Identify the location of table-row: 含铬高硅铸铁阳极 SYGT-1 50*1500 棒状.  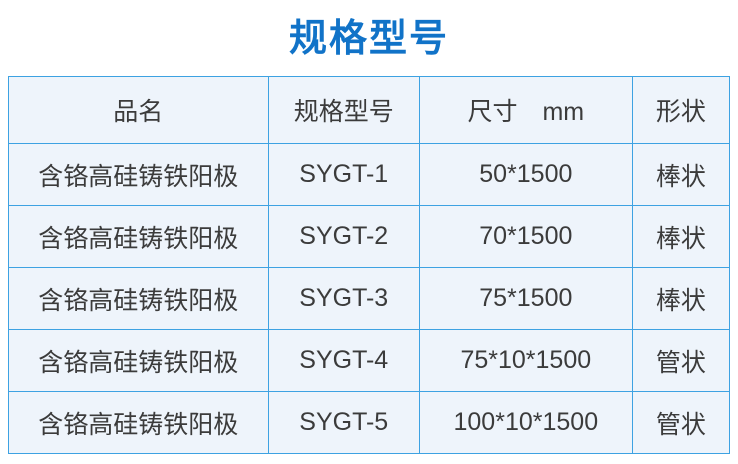
(369, 174).